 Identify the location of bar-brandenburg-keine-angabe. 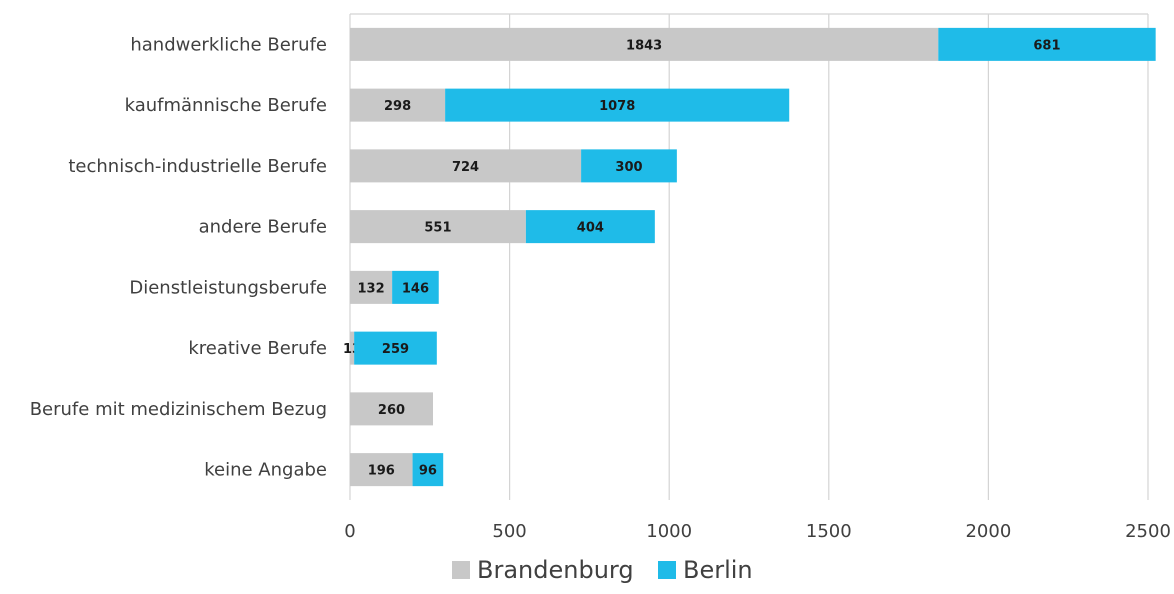
(381, 470).